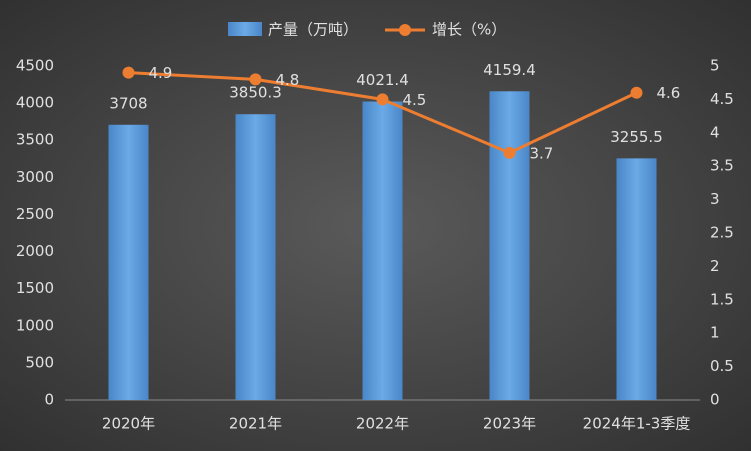 The height and width of the screenshot is (451, 751). I want to click on bar-value-label: 4159.4, so click(509, 70).